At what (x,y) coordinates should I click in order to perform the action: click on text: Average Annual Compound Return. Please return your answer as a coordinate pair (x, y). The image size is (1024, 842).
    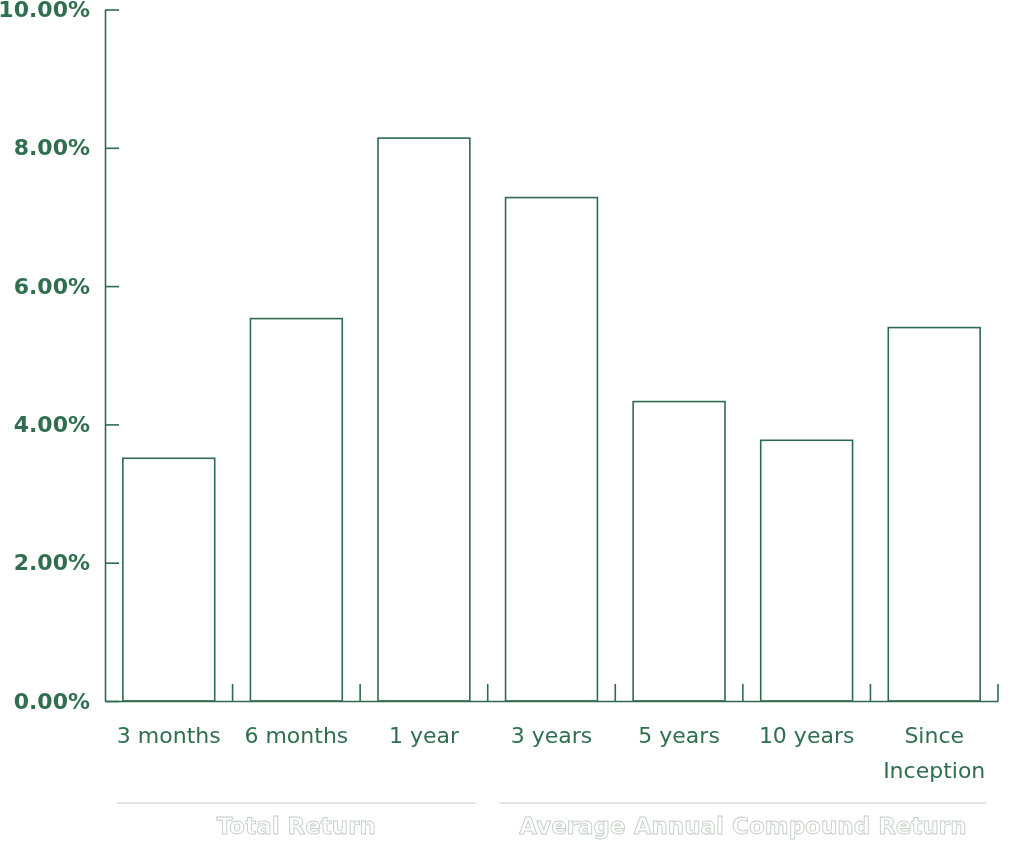
    Looking at the image, I should click on (743, 826).